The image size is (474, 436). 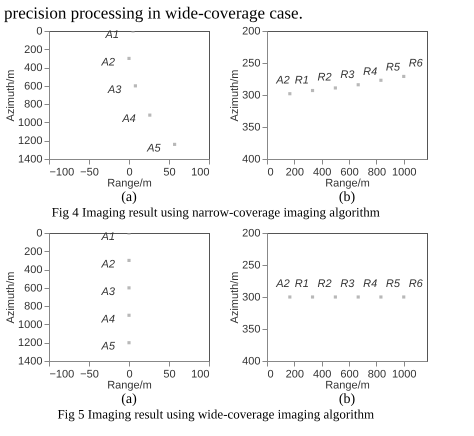 What do you see at coordinates (153, 13) in the screenshot?
I see `chart-title: precision processing in wide-coverage case.` at bounding box center [153, 13].